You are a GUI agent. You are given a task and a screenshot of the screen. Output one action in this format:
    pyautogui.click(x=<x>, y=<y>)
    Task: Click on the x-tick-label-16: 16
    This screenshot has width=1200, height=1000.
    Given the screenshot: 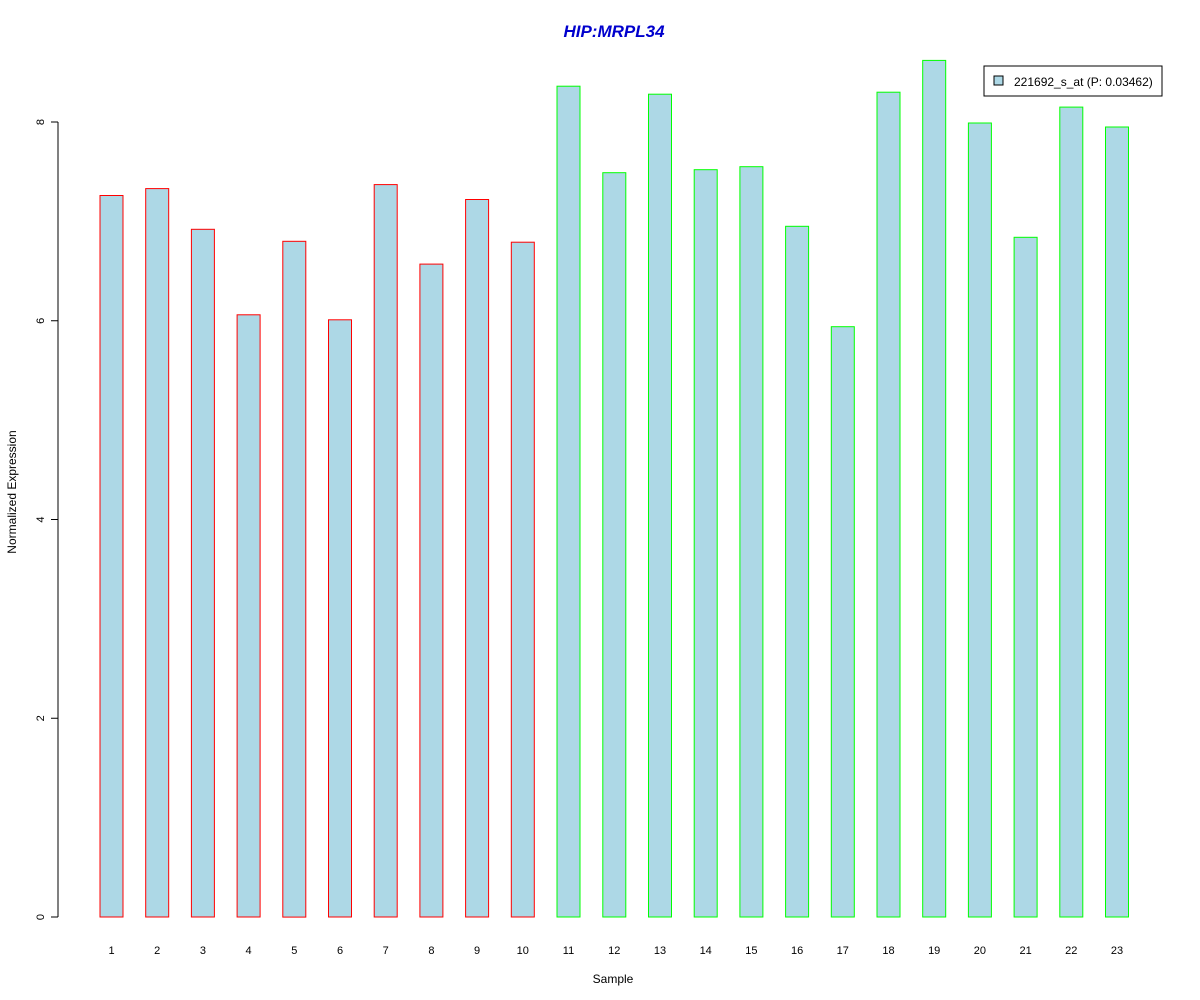 What is the action you would take?
    pyautogui.click(x=797, y=951)
    